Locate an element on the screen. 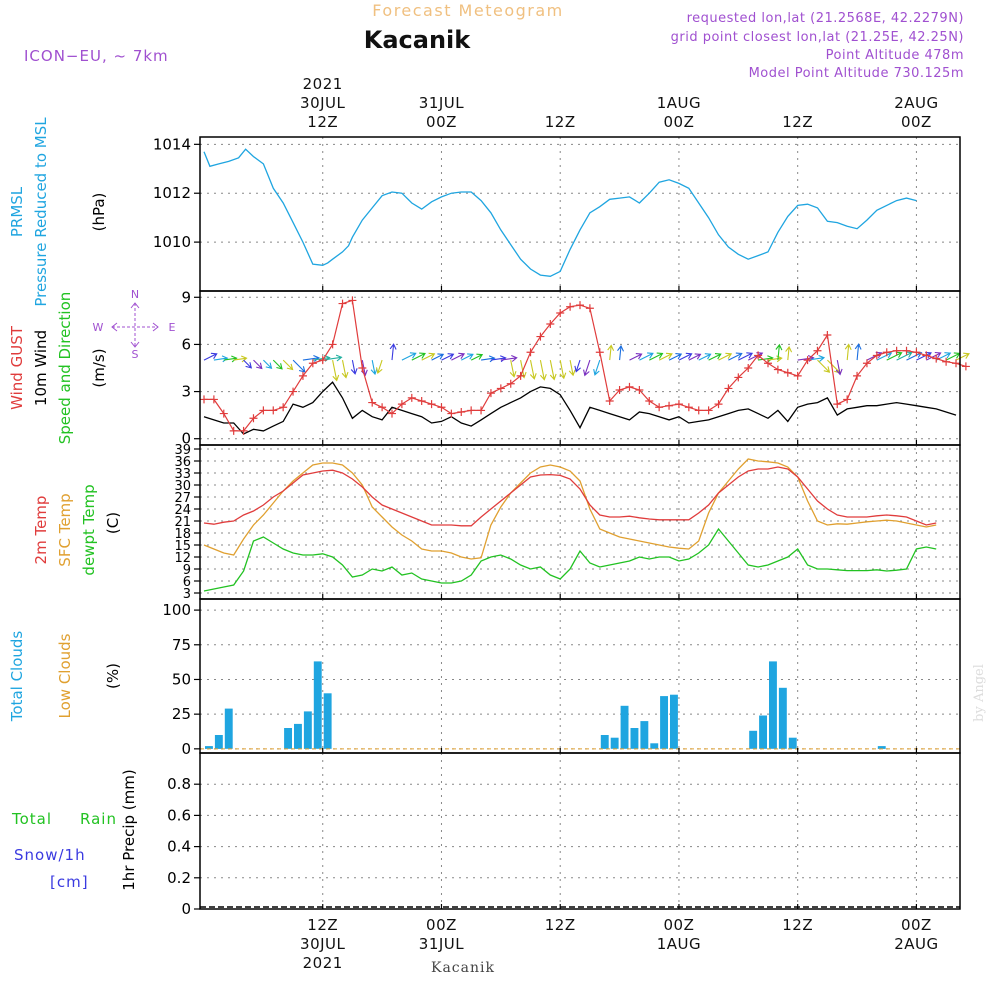 This screenshot has height=1000, width=1000. compass-cross-icon is located at coordinates (135, 325).